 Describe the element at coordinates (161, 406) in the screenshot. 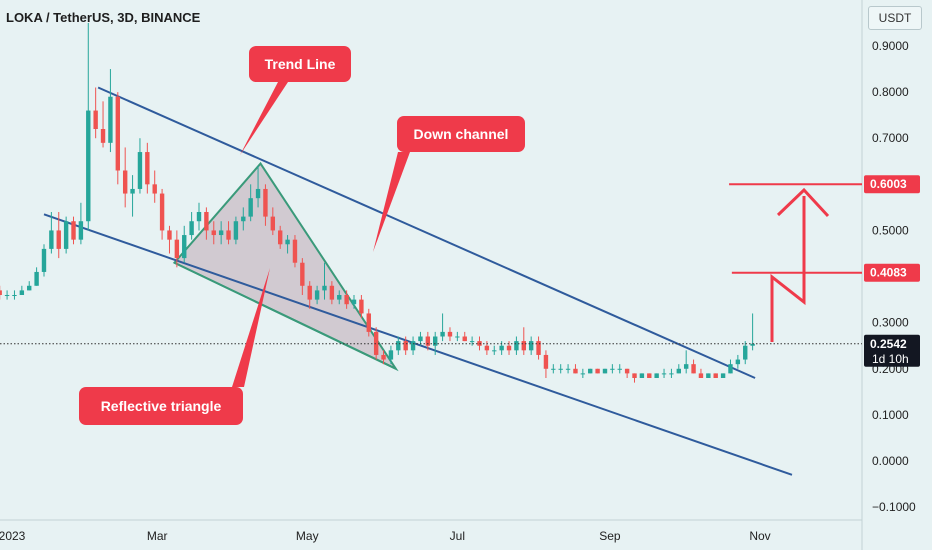

I see `callout-text: Reflective triangle` at that location.